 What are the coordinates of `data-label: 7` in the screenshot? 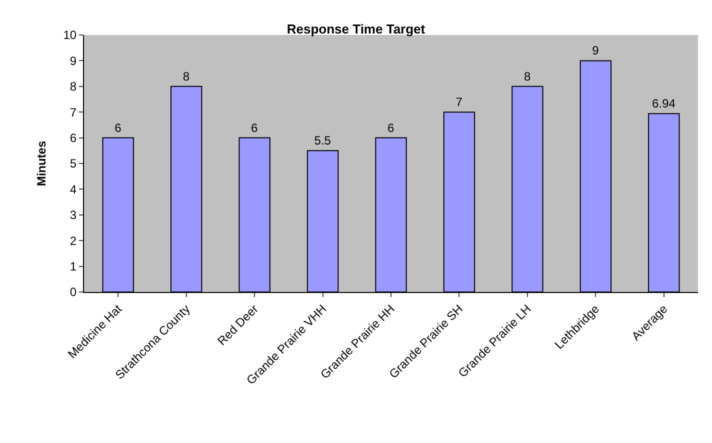 It's located at (459, 102).